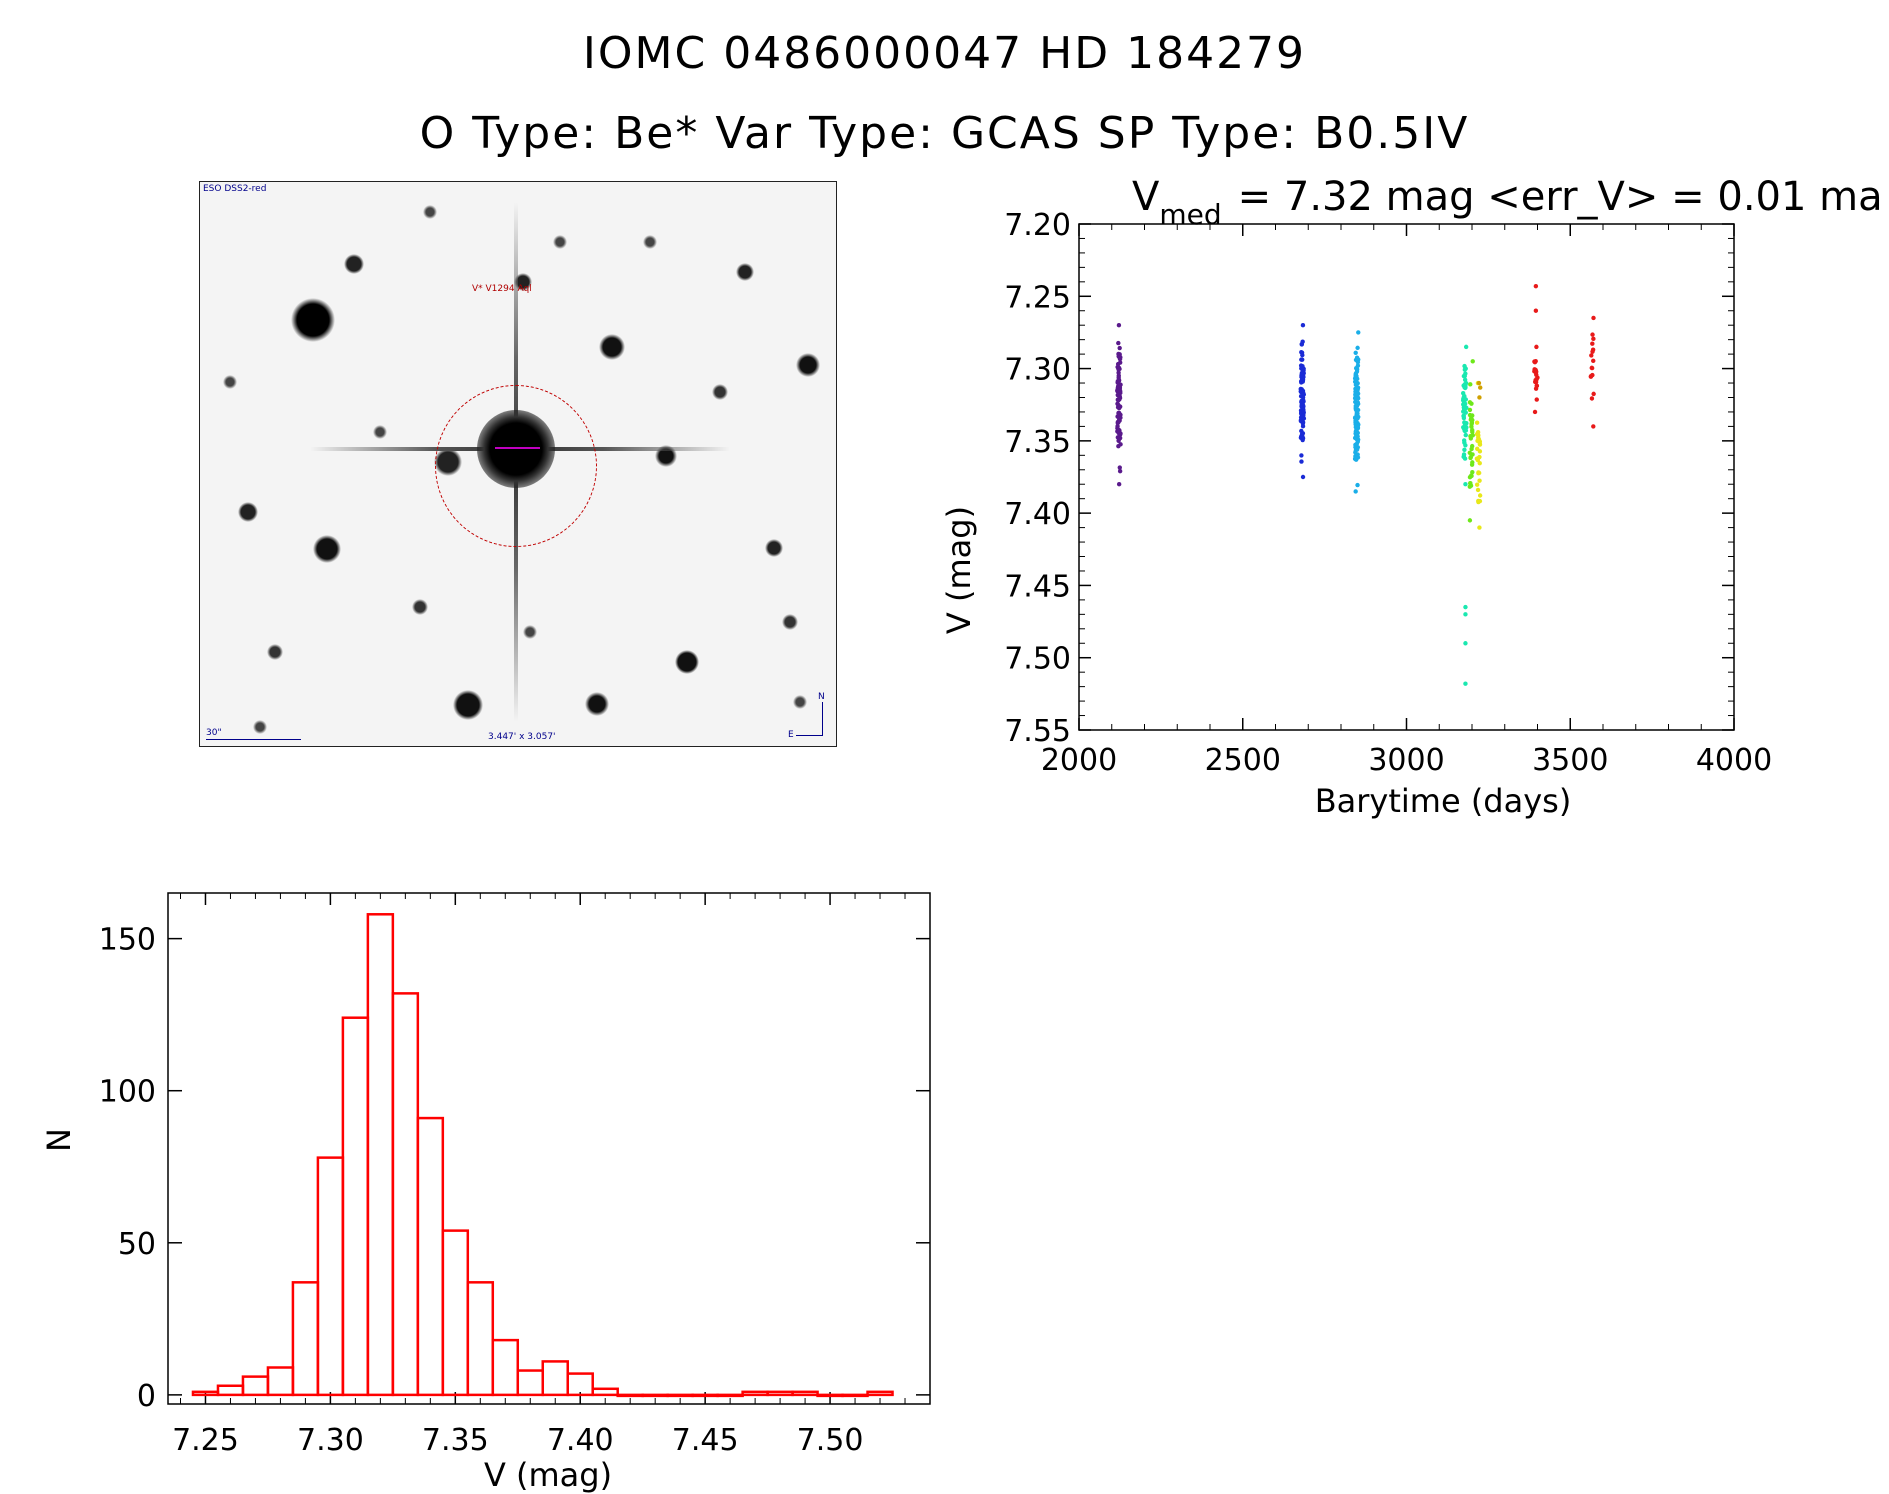  What do you see at coordinates (705, 1440) in the screenshot?
I see `x-tick-label: 7.45` at bounding box center [705, 1440].